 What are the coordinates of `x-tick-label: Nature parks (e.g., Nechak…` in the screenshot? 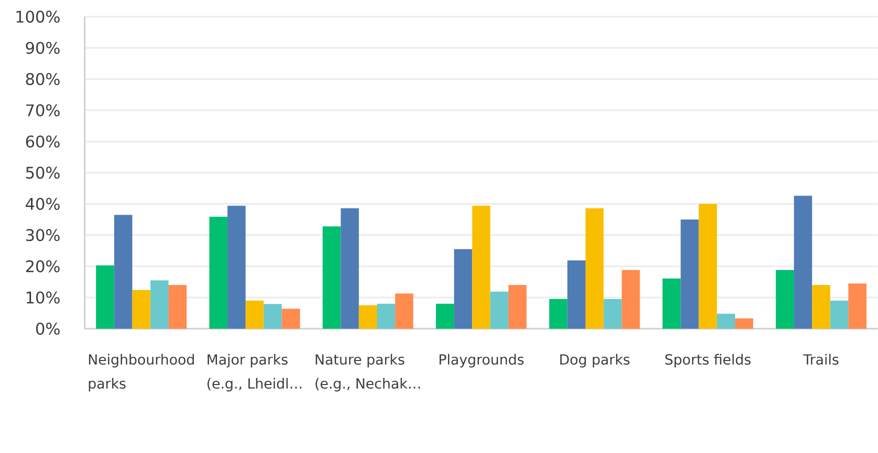 It's located at (368, 373).